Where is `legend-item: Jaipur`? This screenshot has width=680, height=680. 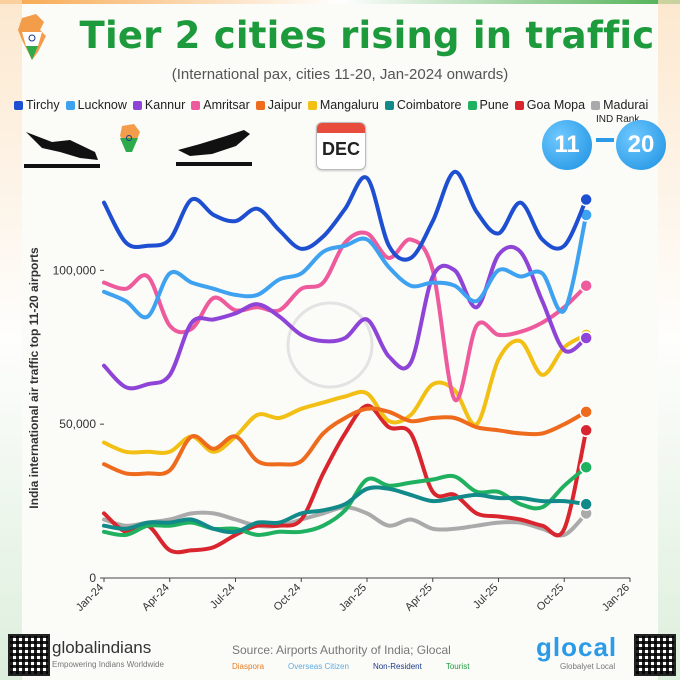
legend-item: Jaipur is located at coordinates (278, 105).